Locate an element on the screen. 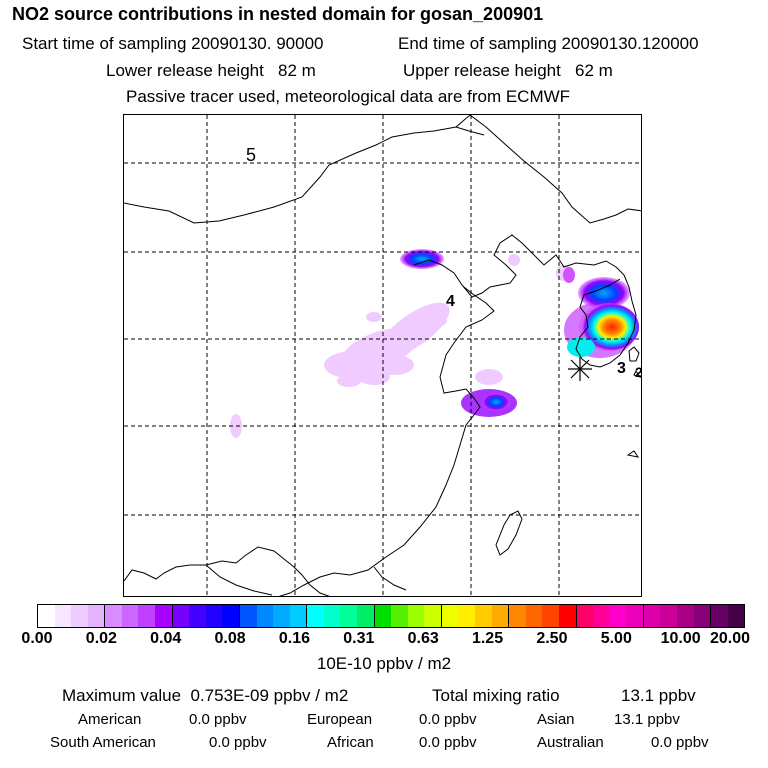 The height and width of the screenshot is (768, 768). color-scale-tick-label: 20.00 is located at coordinates (730, 638).